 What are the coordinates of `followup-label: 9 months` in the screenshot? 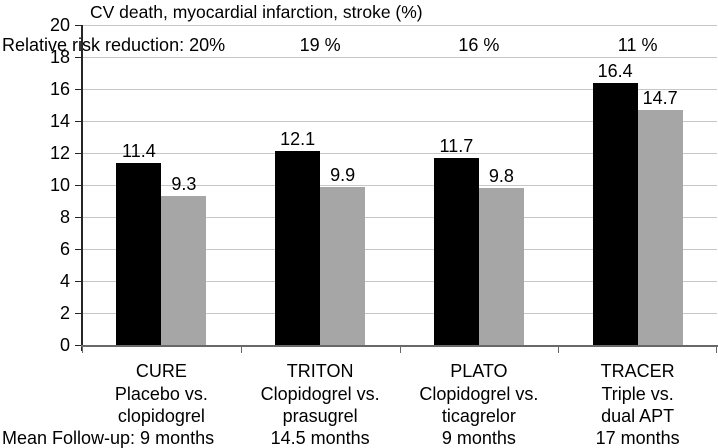 It's located at (478, 438).